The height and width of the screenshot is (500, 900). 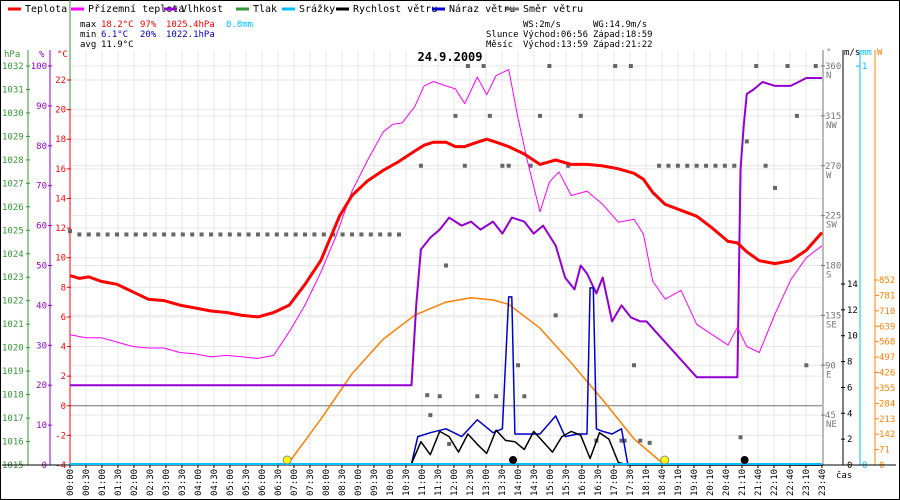 What do you see at coordinates (695, 482) in the screenshot?
I see `x-tick-label: 19:40` at bounding box center [695, 482].